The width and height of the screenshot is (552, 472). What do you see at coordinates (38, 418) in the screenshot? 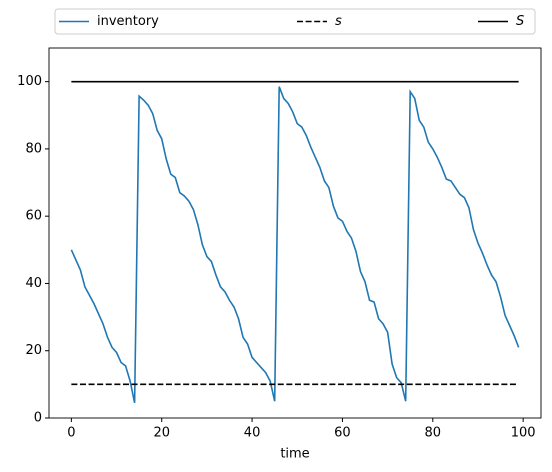
I see `y-tick-label: 0` at bounding box center [38, 418].